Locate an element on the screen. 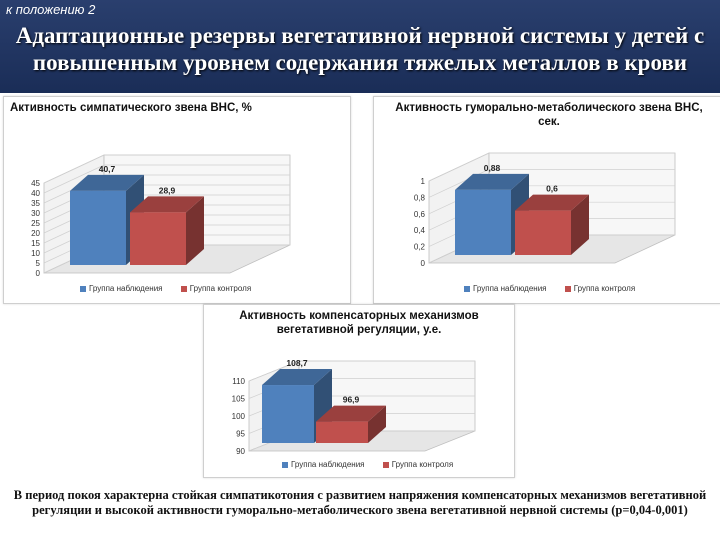 The image size is (720, 540). y-tick-label: 10 is located at coordinates (35, 253).